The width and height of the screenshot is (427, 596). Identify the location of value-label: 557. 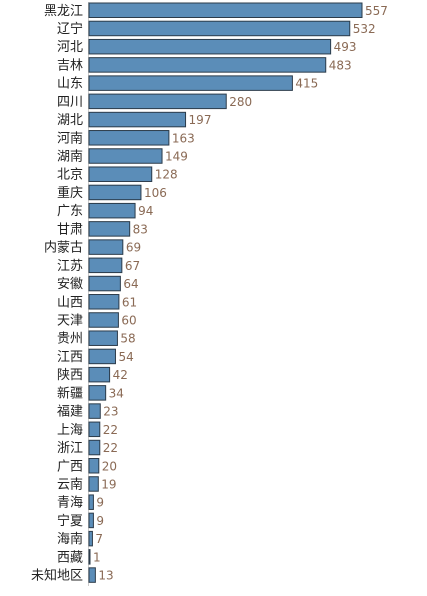
(376, 11).